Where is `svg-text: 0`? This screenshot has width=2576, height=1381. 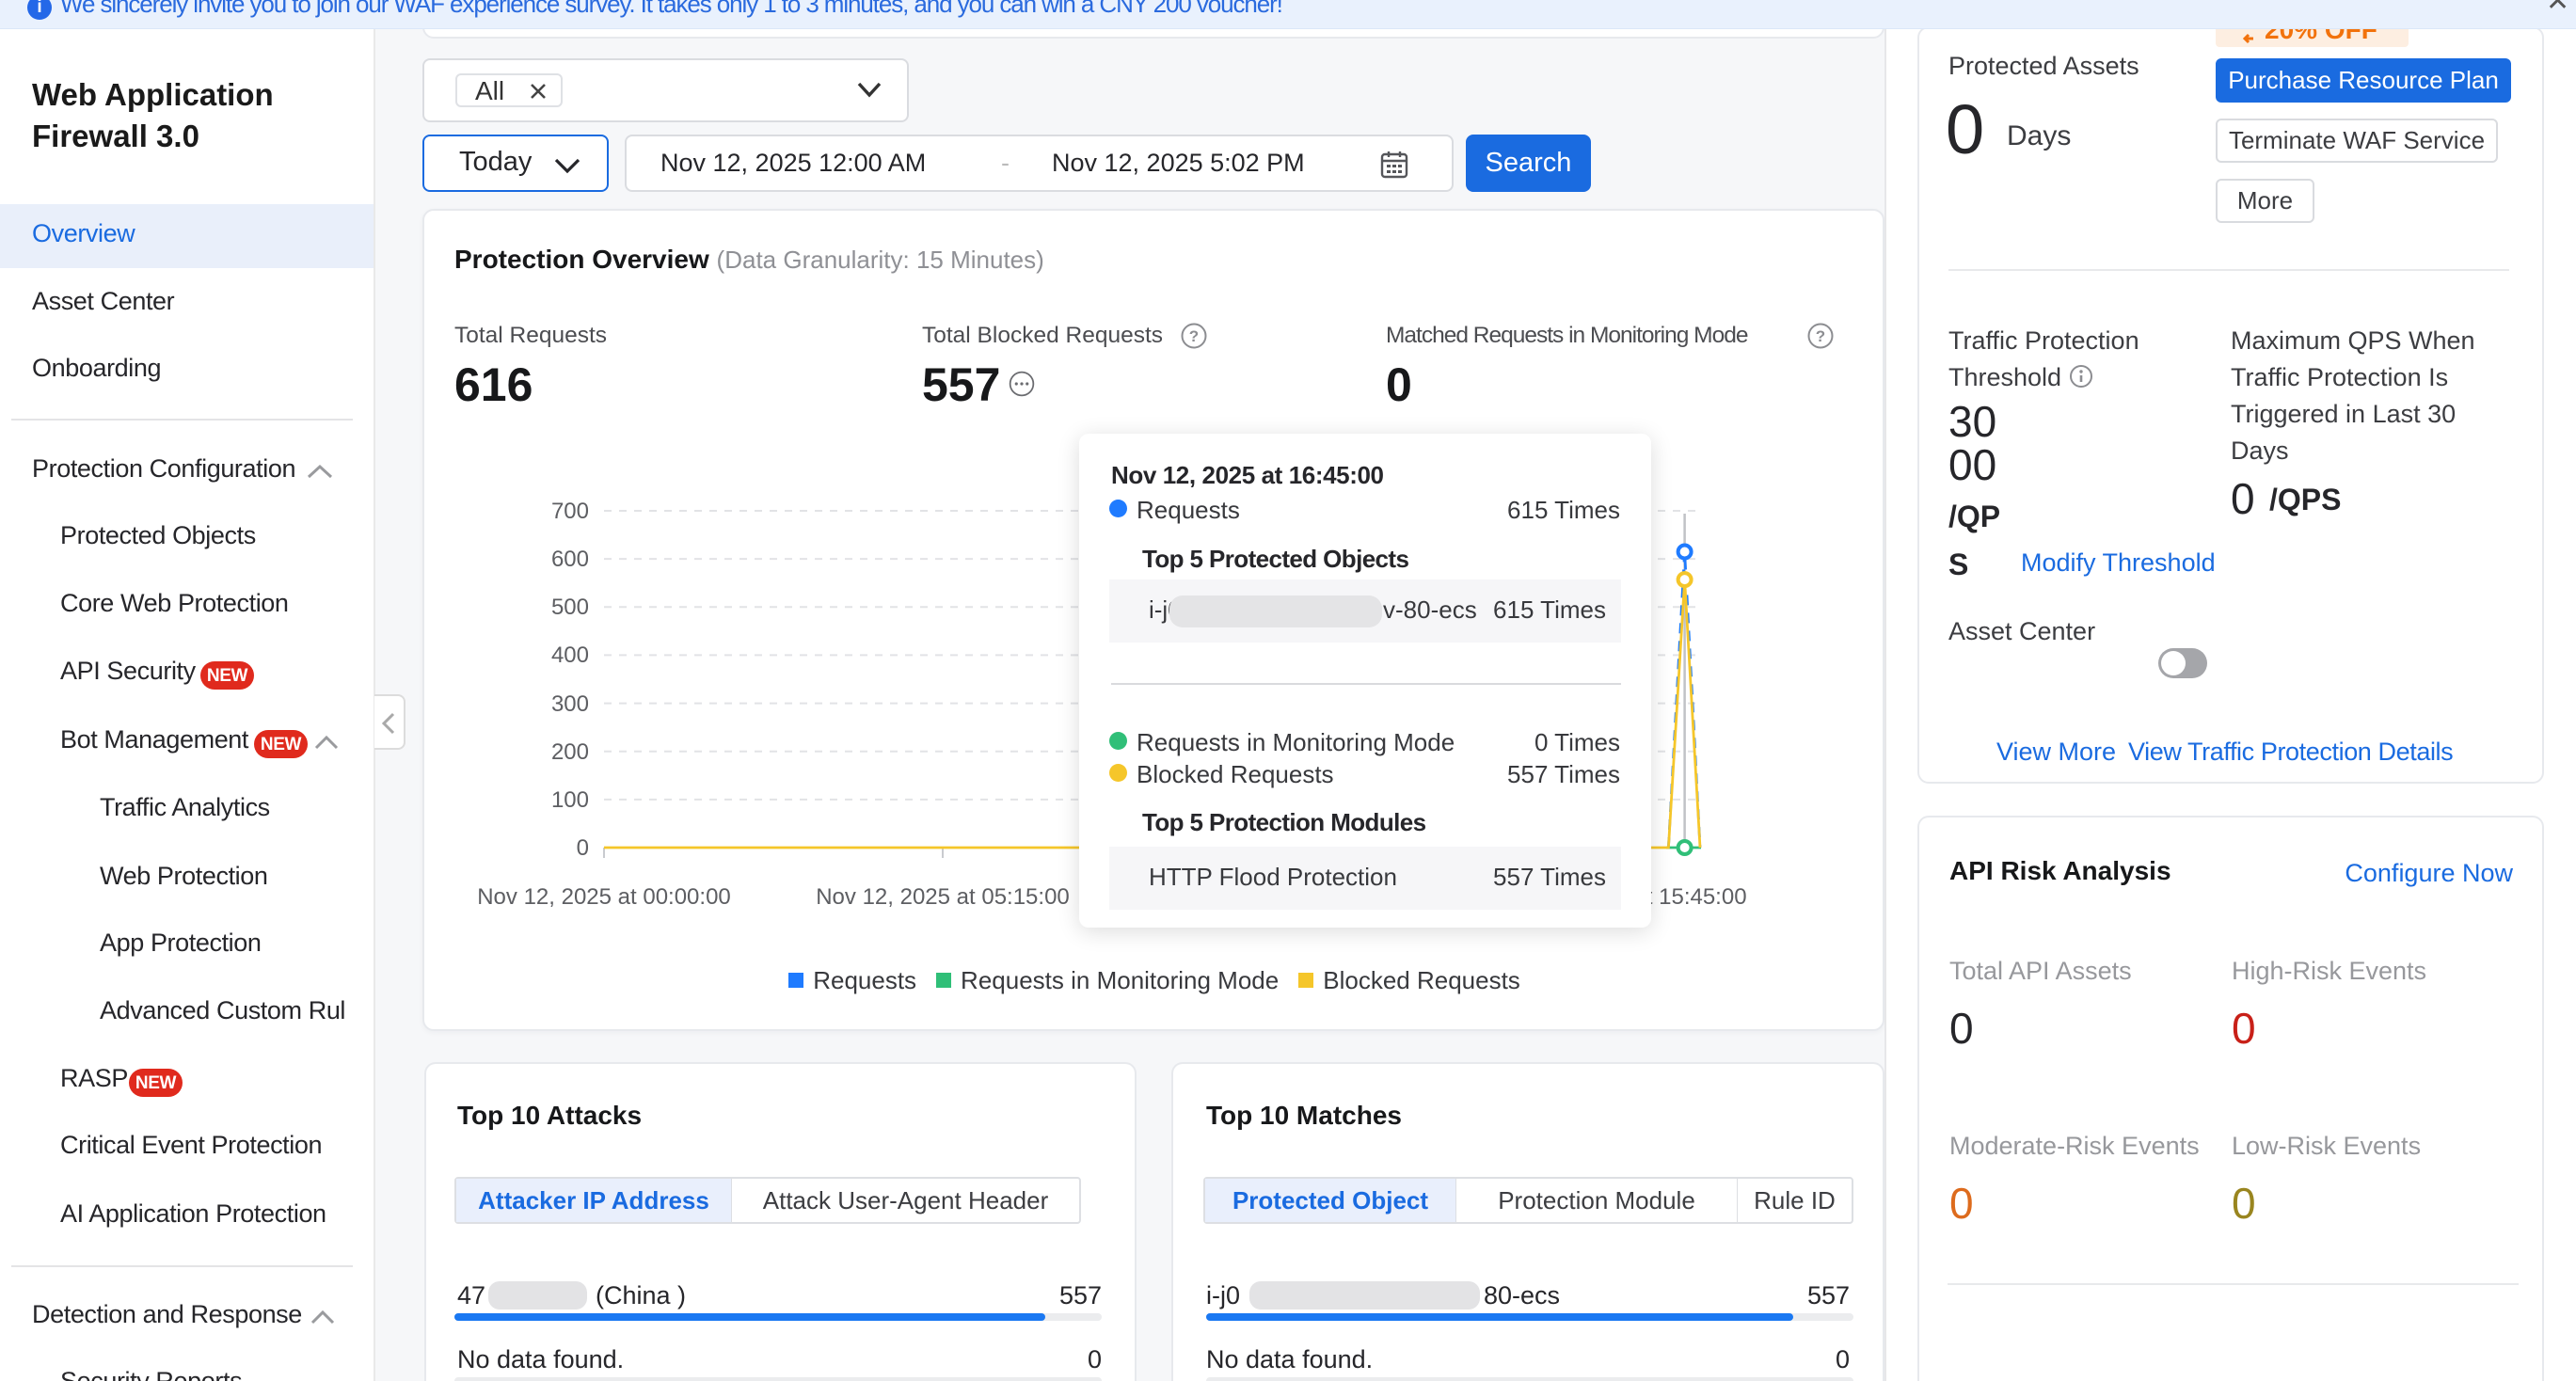 svg-text: 0 is located at coordinates (583, 848).